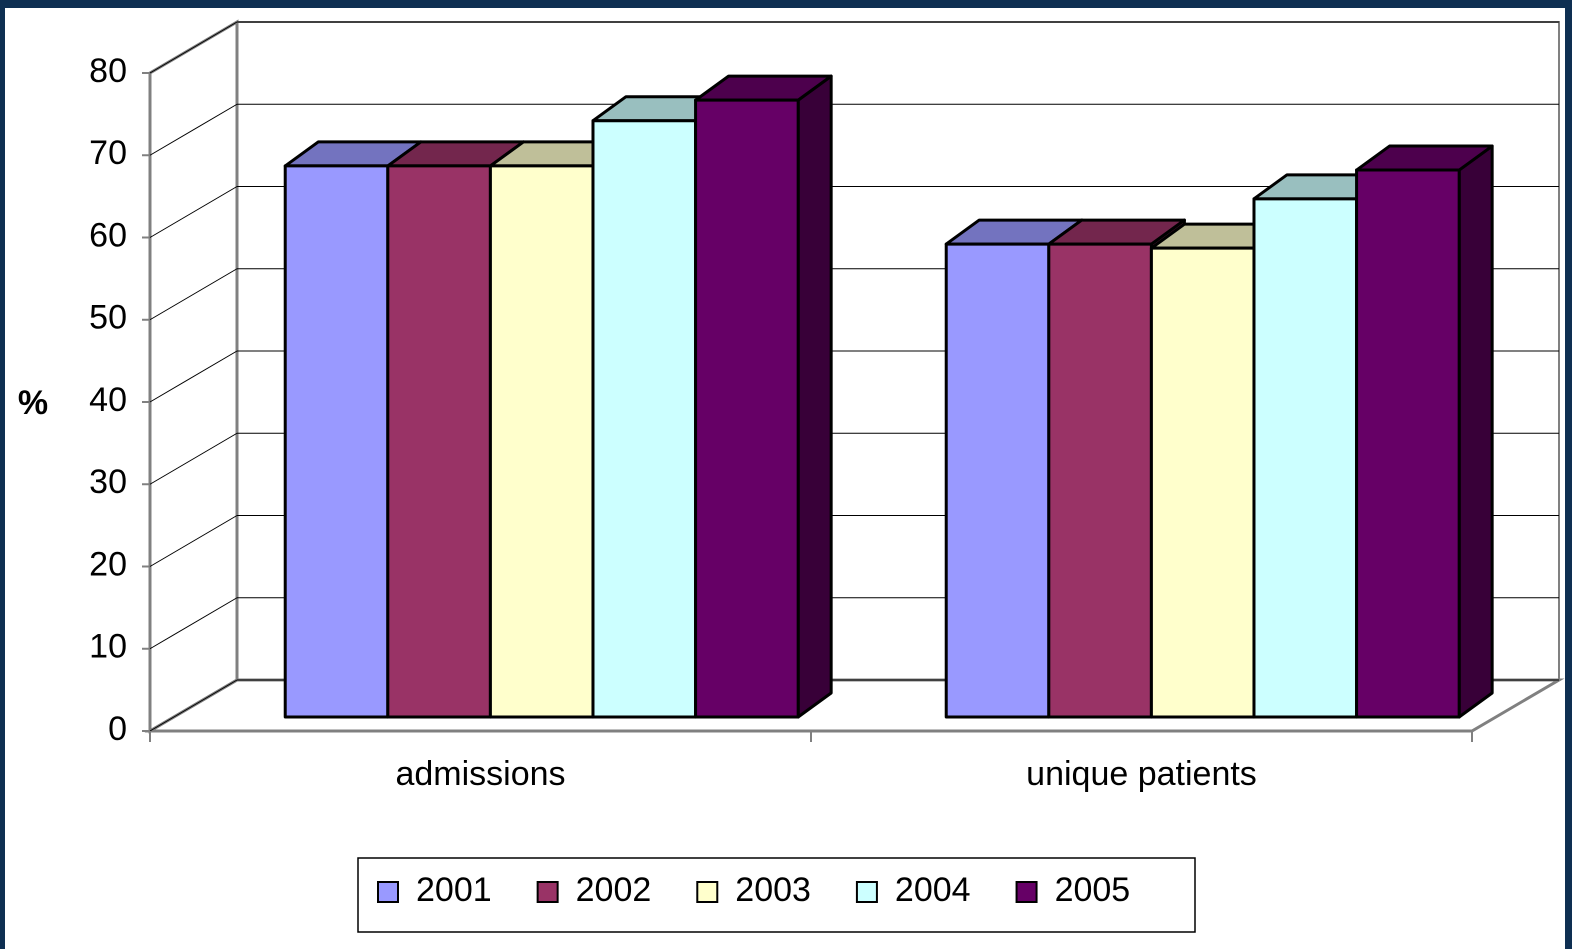  What do you see at coordinates (1093, 890) in the screenshot?
I see `legend-label: 2005` at bounding box center [1093, 890].